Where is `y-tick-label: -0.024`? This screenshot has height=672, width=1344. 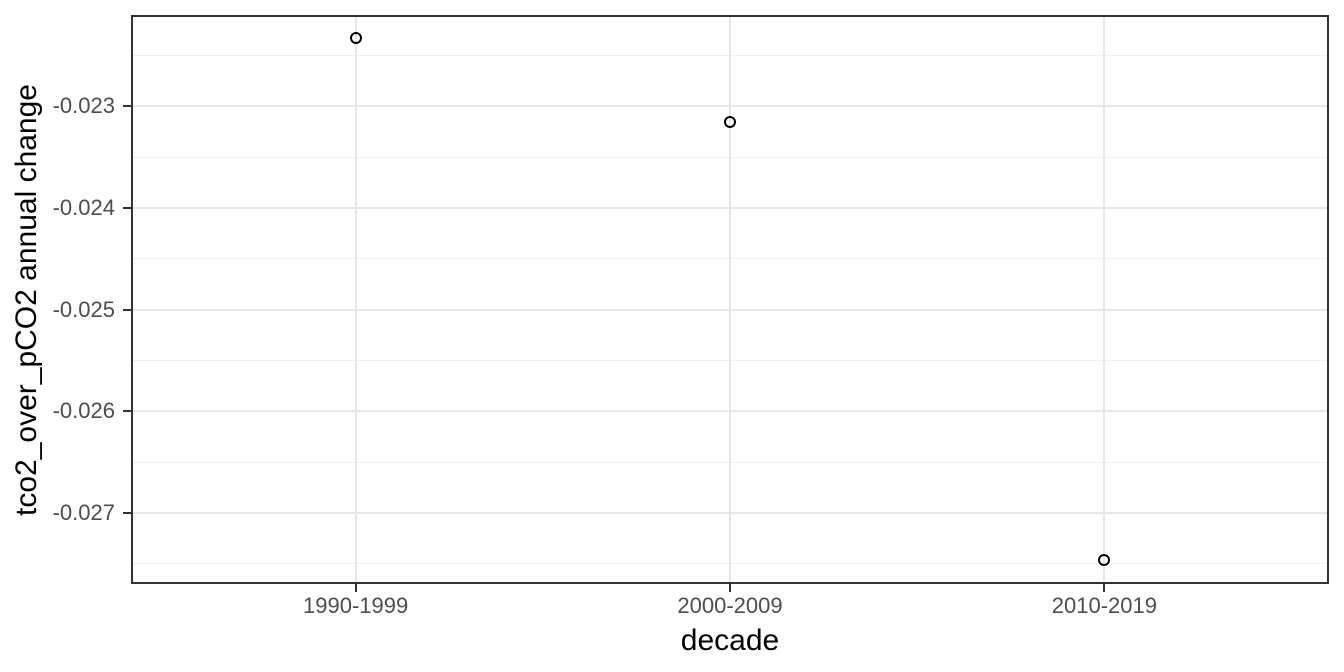
y-tick-label: -0.024 is located at coordinates (83, 208).